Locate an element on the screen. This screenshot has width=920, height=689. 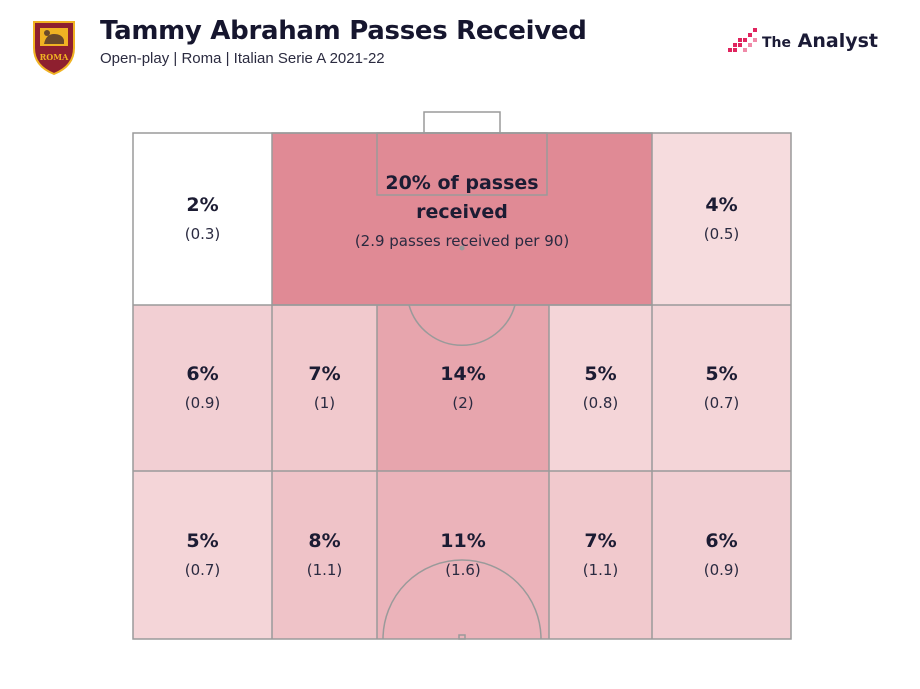
heatmap-zone-top-right is located at coordinates (721, 219).